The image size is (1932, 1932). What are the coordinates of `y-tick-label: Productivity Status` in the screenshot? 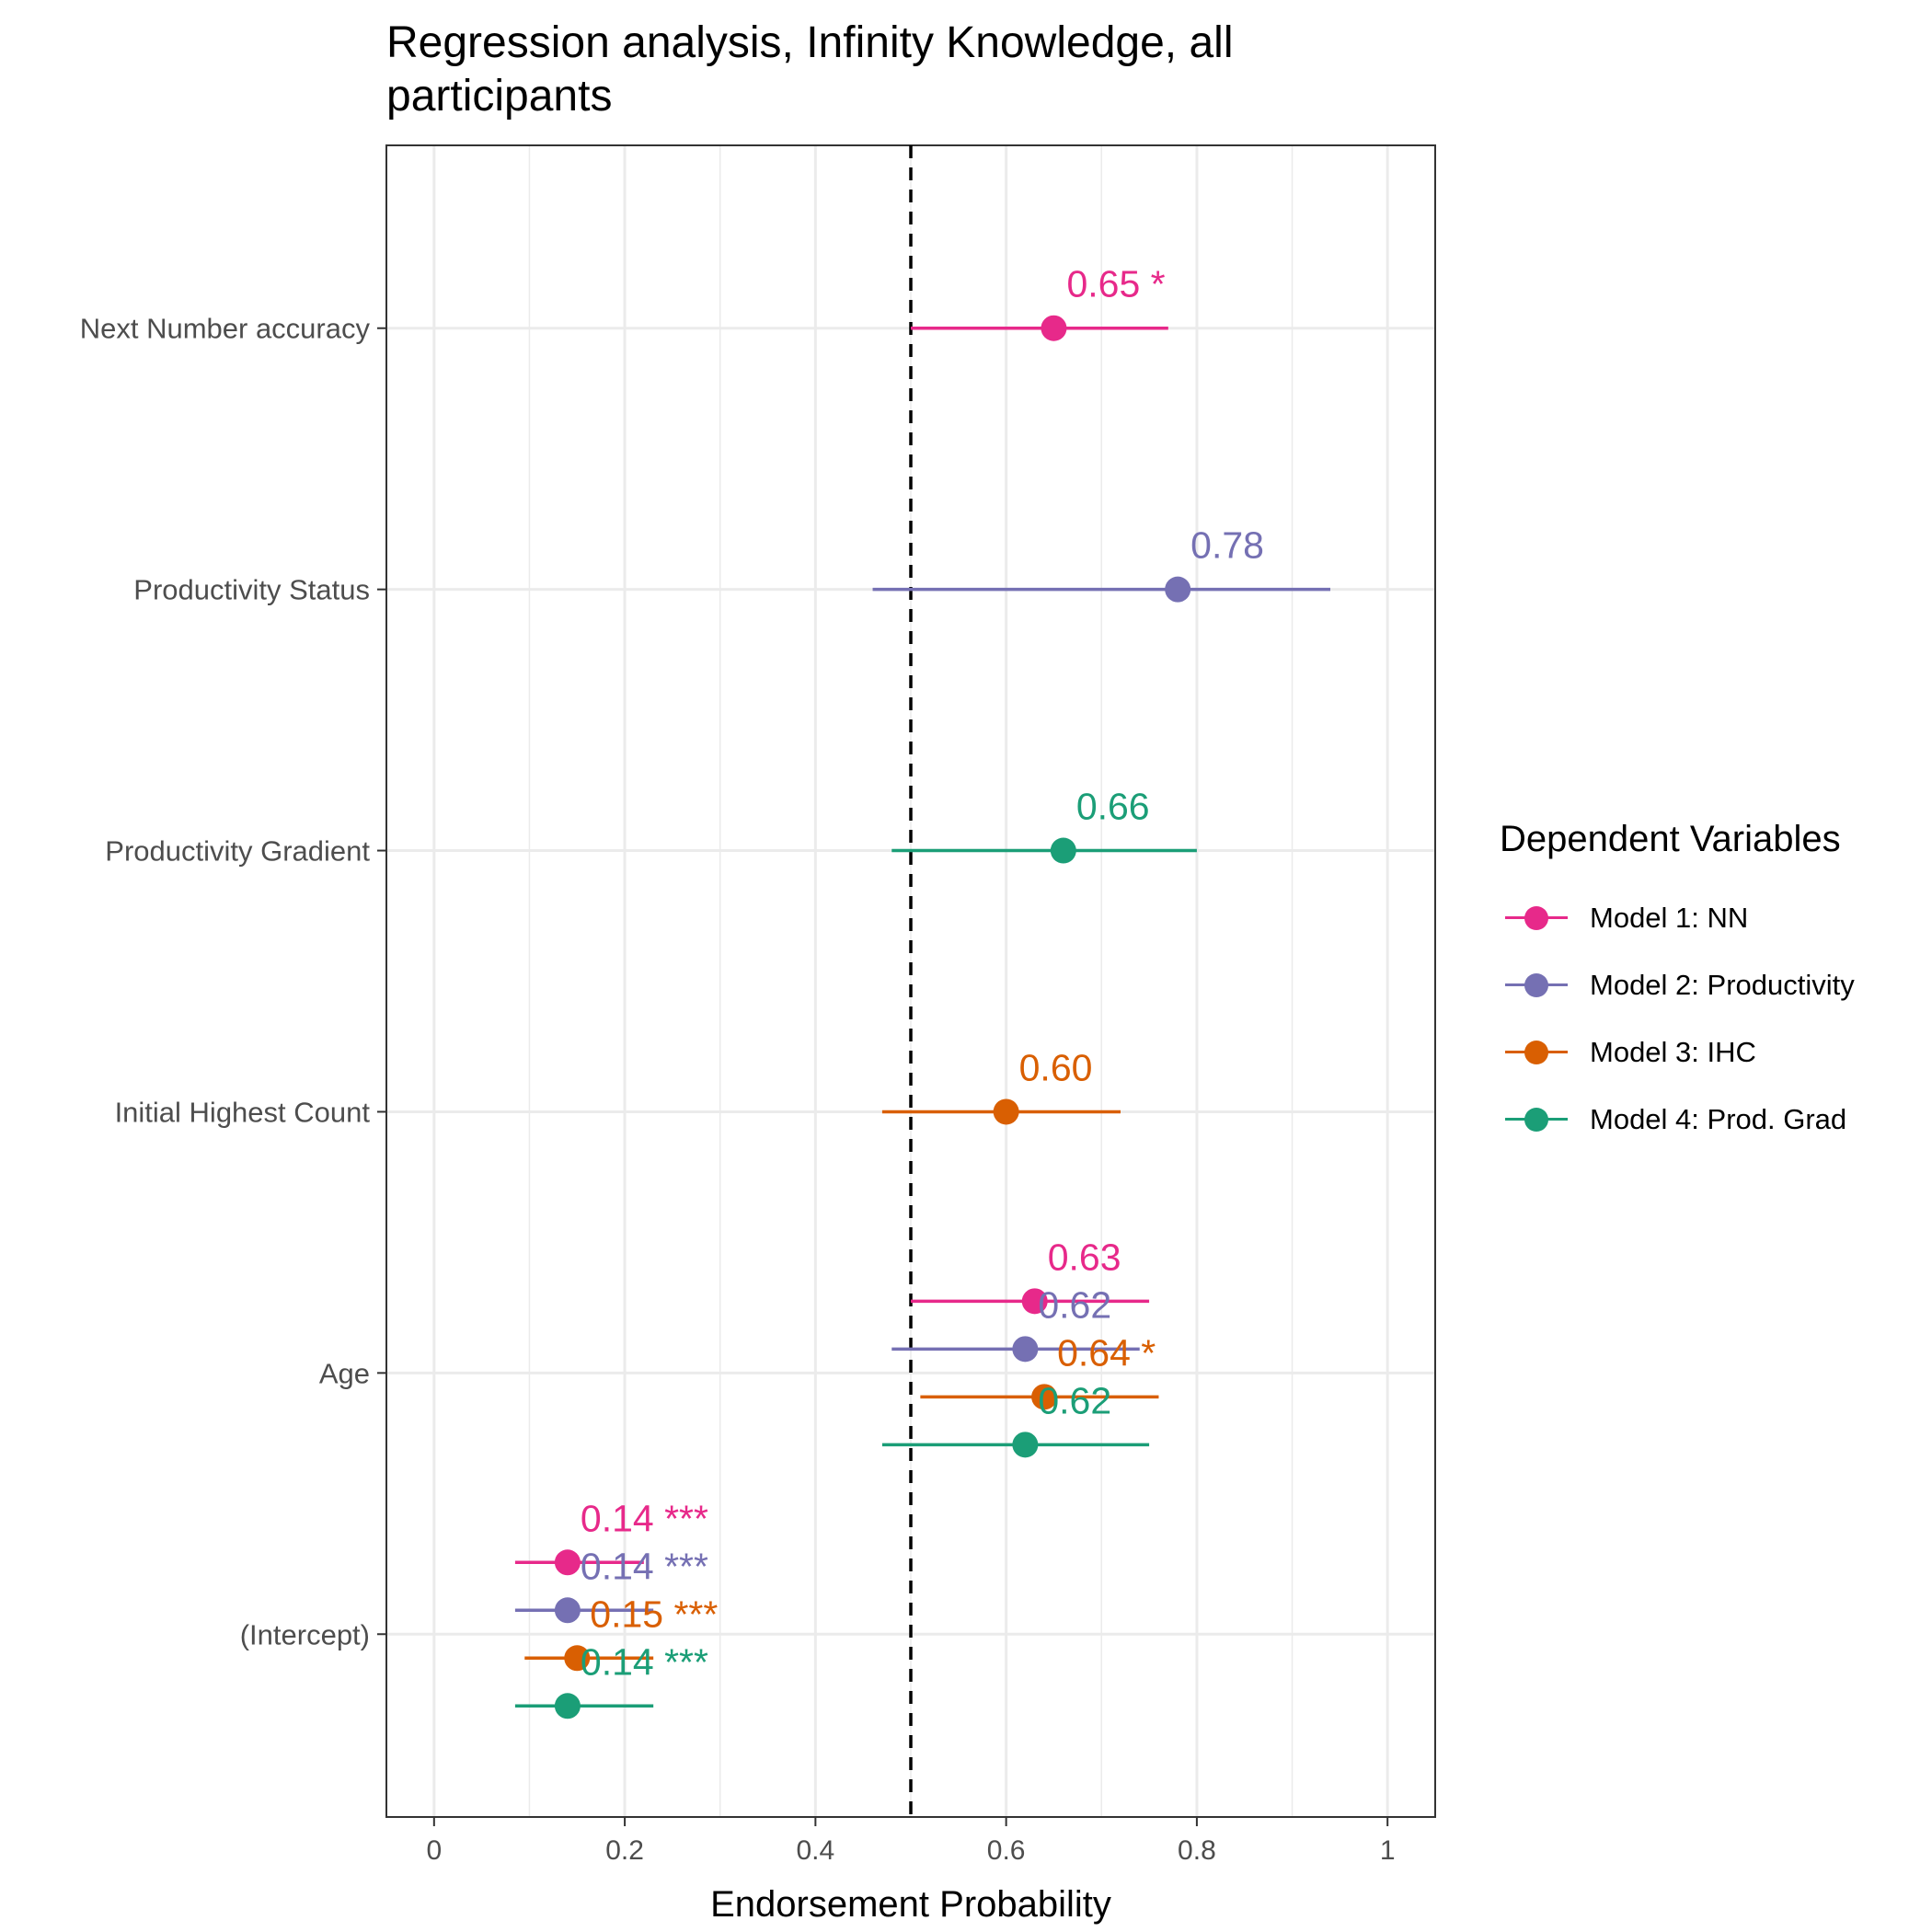 It's located at (252, 590).